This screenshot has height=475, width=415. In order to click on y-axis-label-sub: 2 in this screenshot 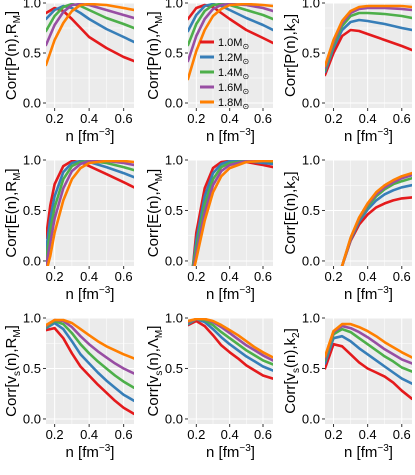, I will do `click(296, 178)`.